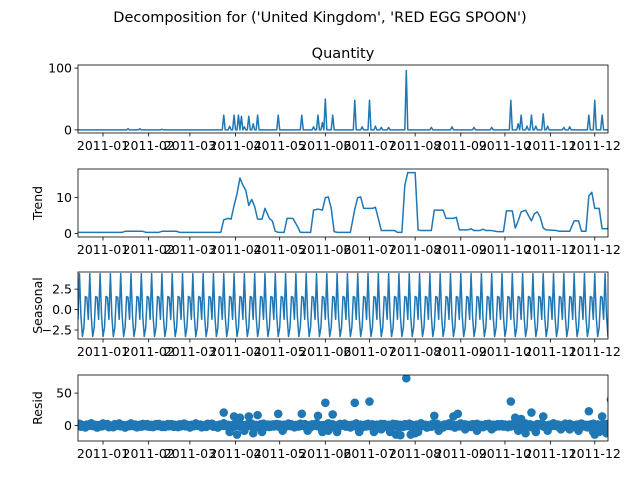  I want to click on x-tick-label: 2011-12, so click(595, 351).